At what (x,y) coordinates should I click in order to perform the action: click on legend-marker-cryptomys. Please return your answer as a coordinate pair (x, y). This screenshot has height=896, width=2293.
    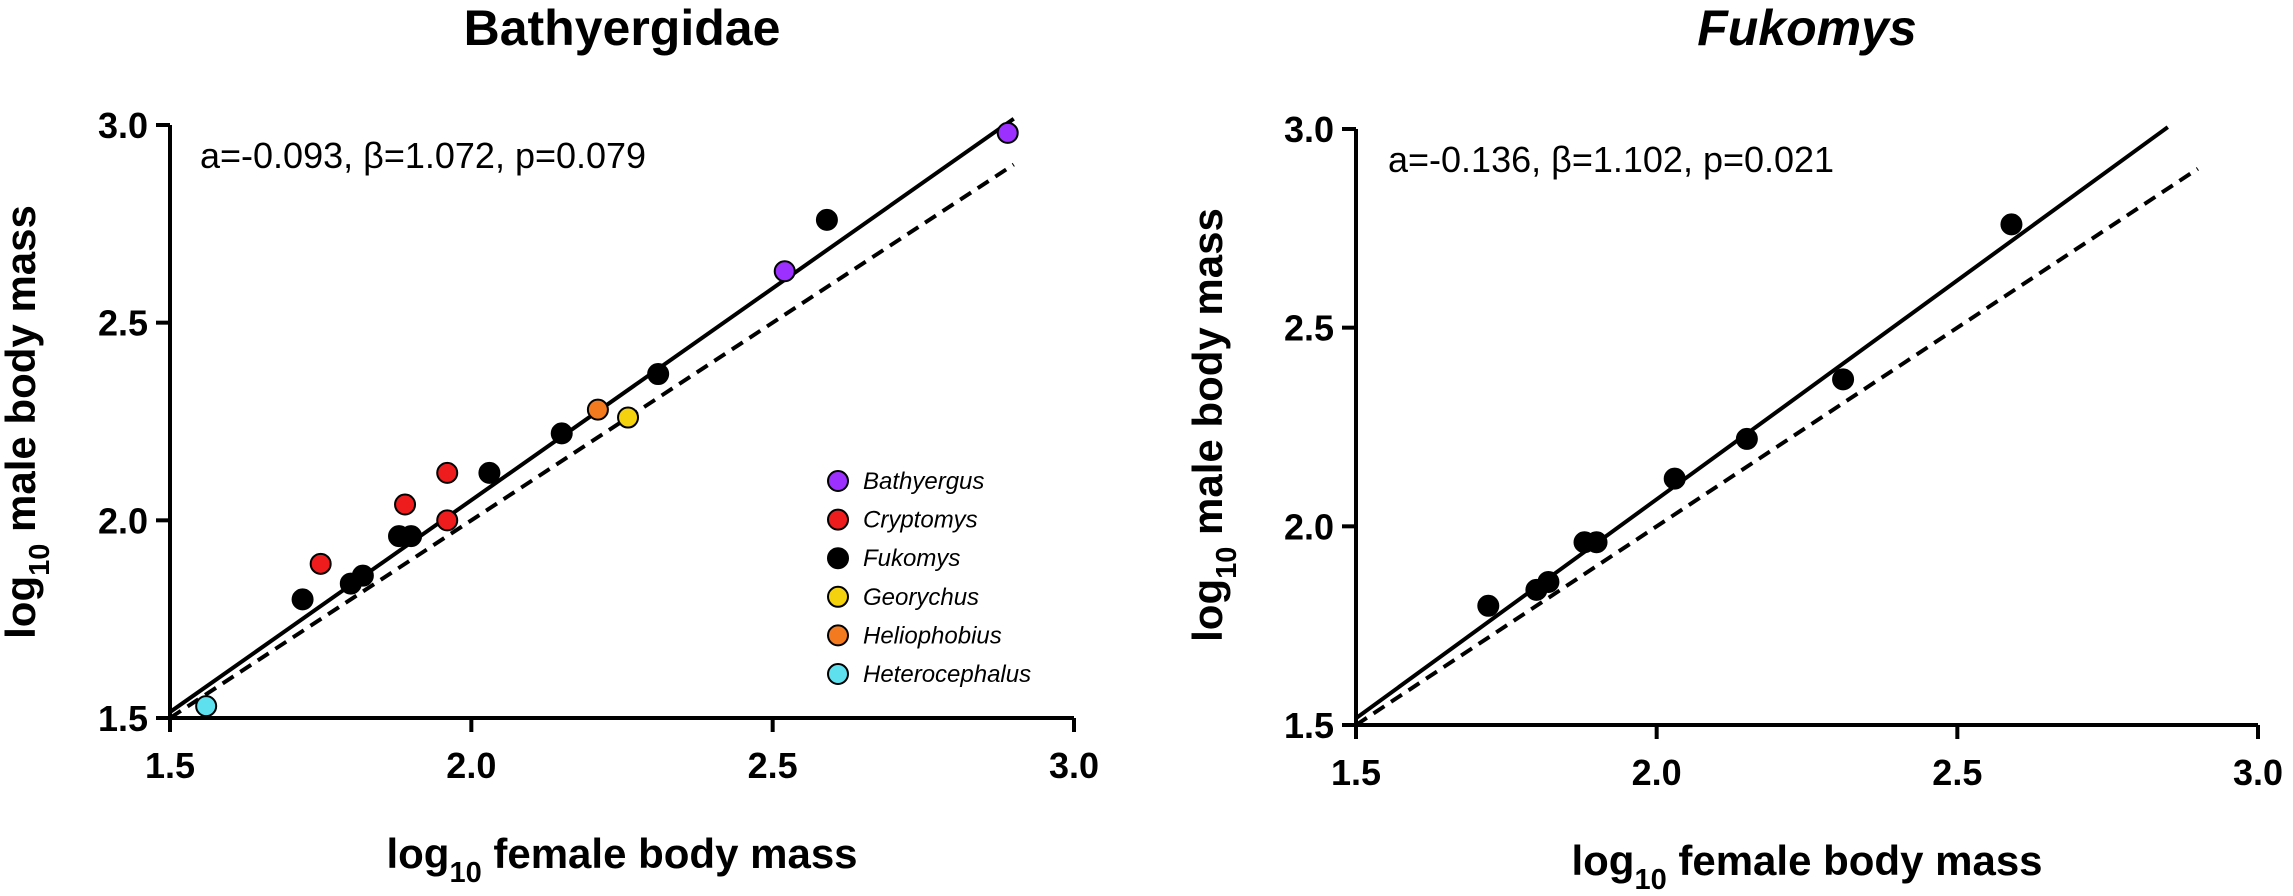
    Looking at the image, I should click on (838, 519).